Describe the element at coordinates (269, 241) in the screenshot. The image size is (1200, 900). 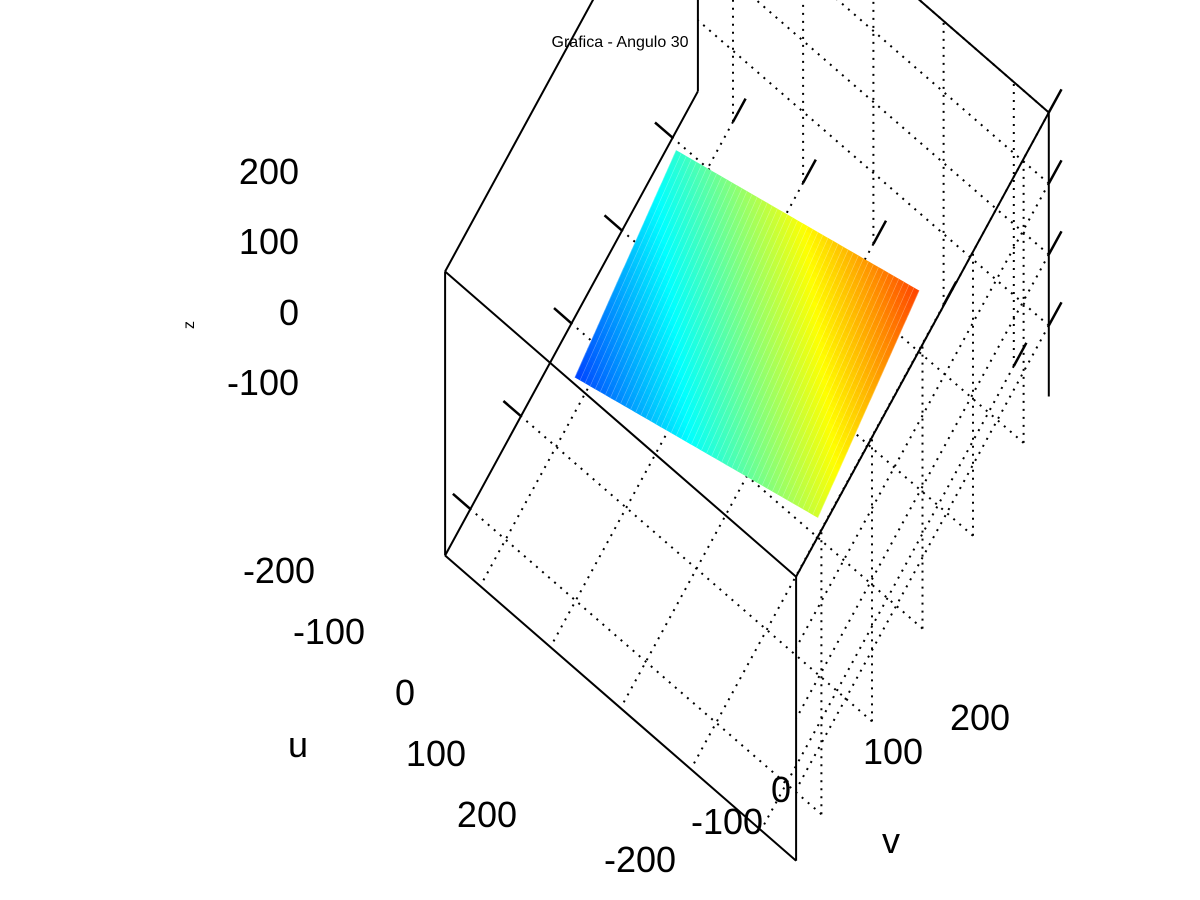
I see `z-tick-label-100: 100` at that location.